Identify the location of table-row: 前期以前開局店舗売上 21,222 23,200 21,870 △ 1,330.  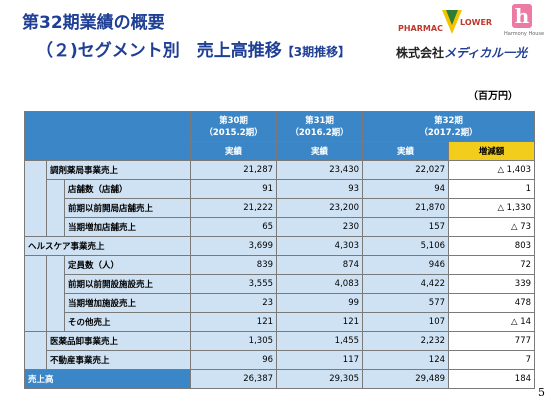
(280, 208).